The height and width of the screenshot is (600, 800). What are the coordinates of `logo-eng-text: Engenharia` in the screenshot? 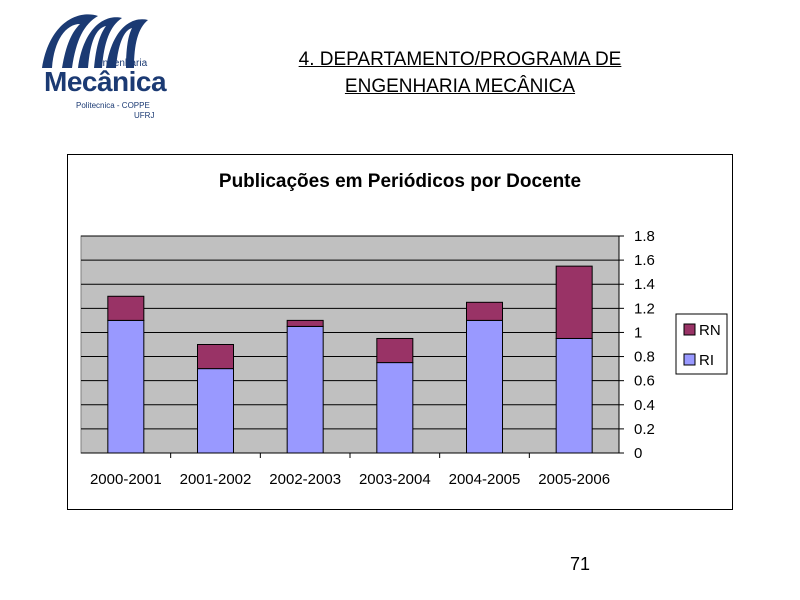 It's located at (122, 63).